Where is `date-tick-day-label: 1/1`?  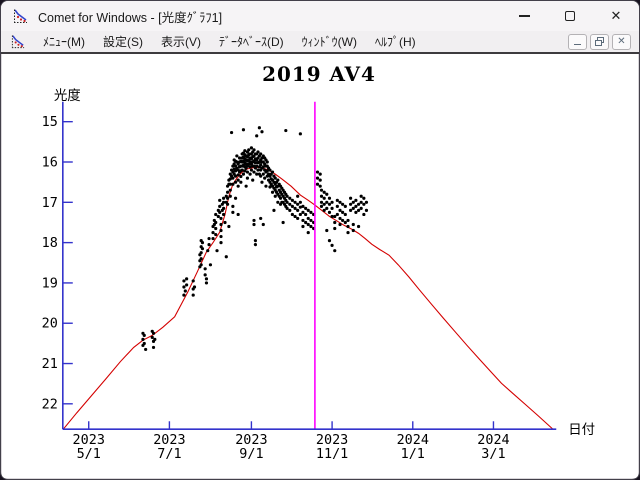 date-tick-day-label: 1/1 is located at coordinates (413, 454).